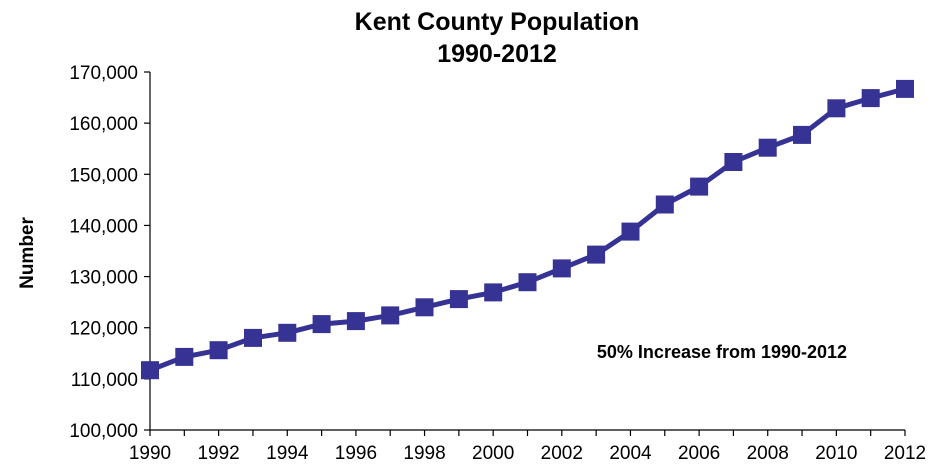 The width and height of the screenshot is (942, 470). Describe the element at coordinates (768, 453) in the screenshot. I see `x-tick-label: 2008` at that location.